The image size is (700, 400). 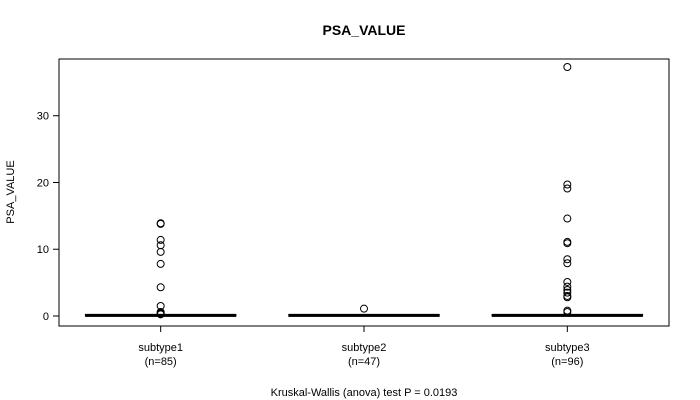 What do you see at coordinates (161, 362) in the screenshot?
I see `x-tick-count-label: (n=85)` at bounding box center [161, 362].